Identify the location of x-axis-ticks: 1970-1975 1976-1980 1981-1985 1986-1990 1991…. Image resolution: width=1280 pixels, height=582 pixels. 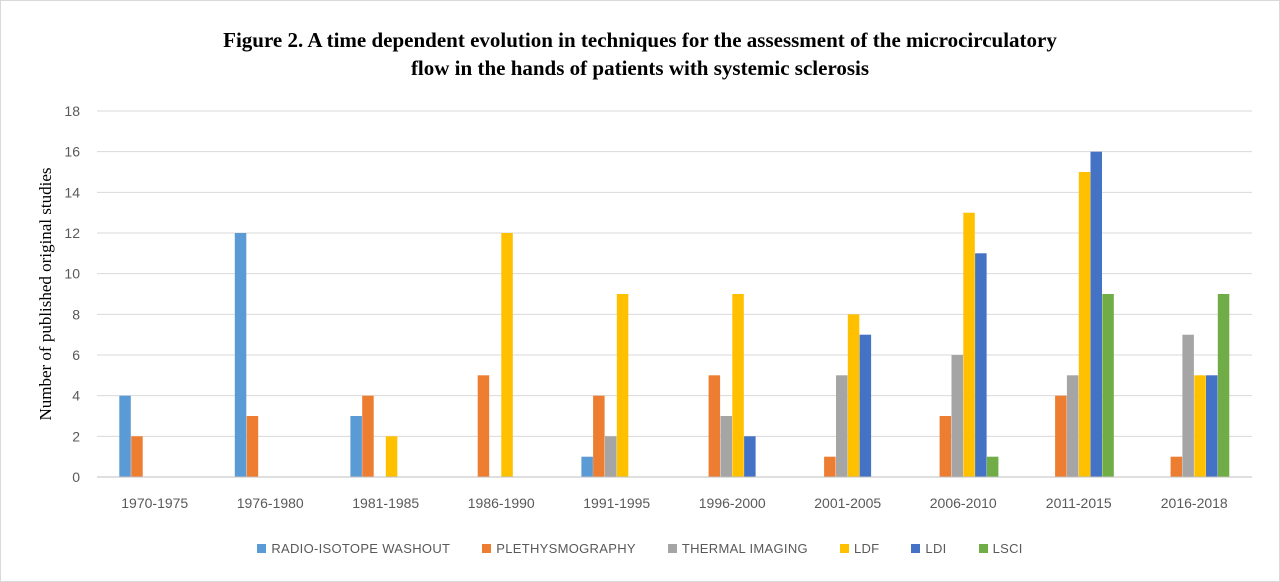
(674, 503).